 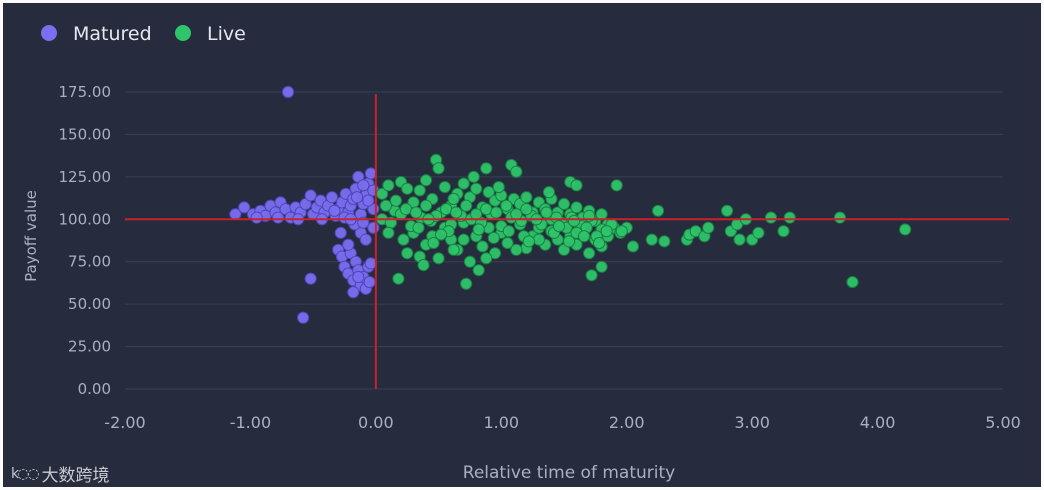 I want to click on legend-item-live: Live, so click(x=210, y=34).